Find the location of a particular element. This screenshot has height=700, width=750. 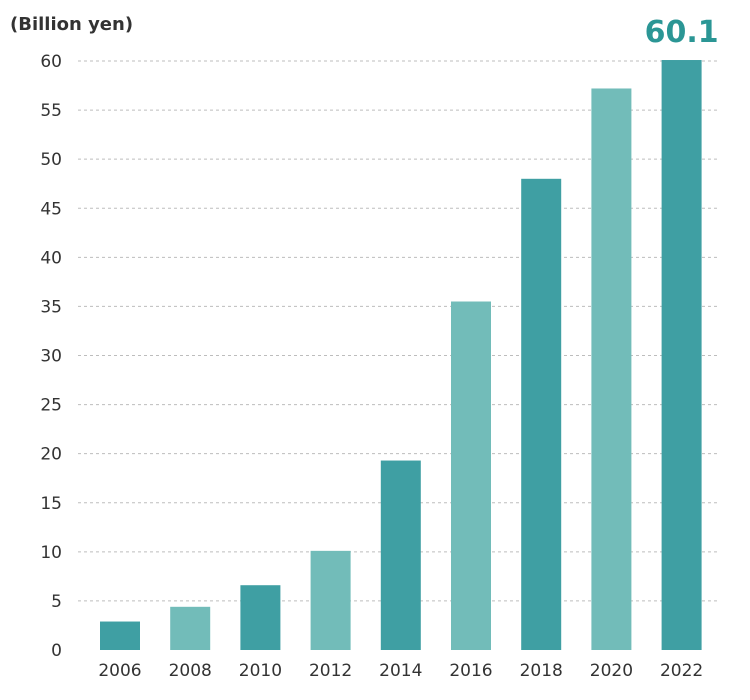

y-tick-label-0: 0 is located at coordinates (56, 651).